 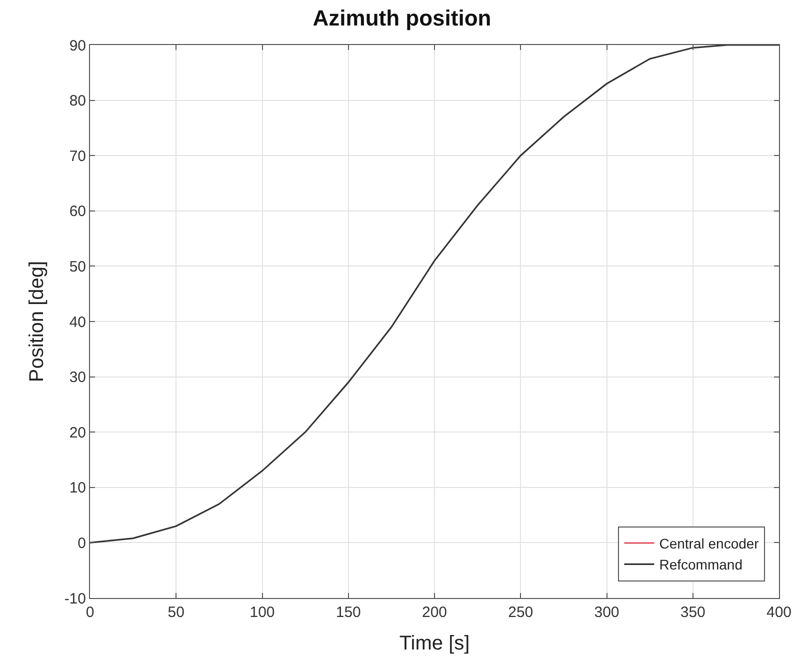 I want to click on y-tick-label: 70, so click(x=77, y=156).